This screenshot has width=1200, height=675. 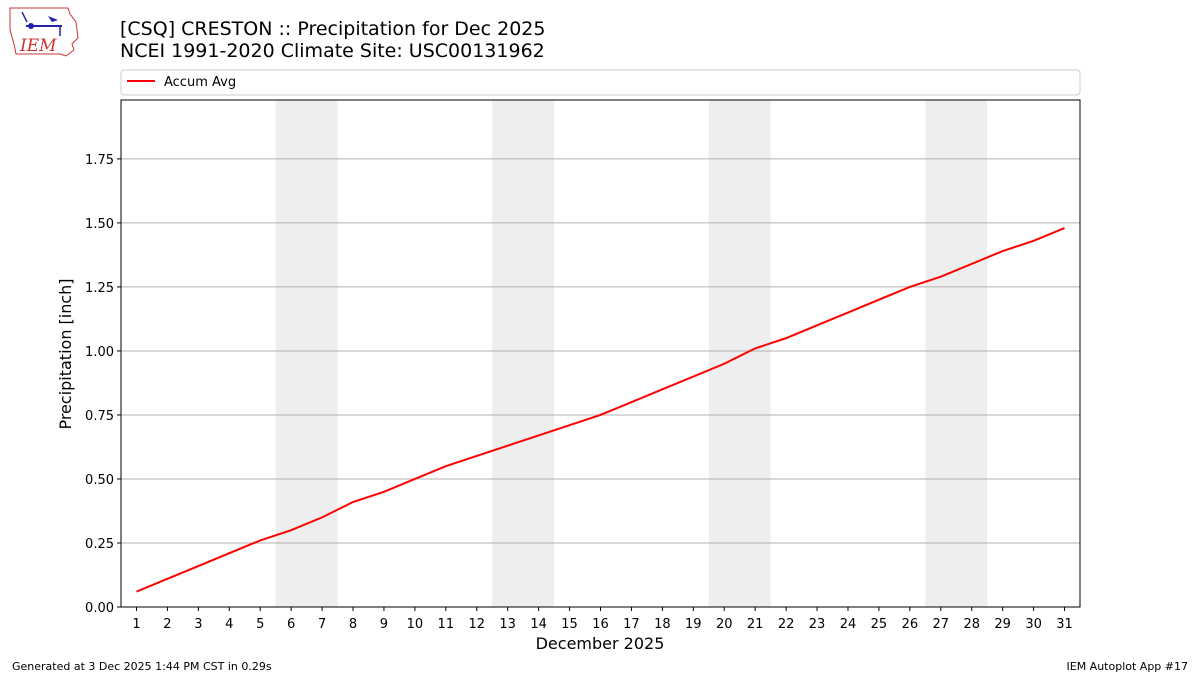 I want to click on x-tick-label: 1, so click(x=136, y=624).